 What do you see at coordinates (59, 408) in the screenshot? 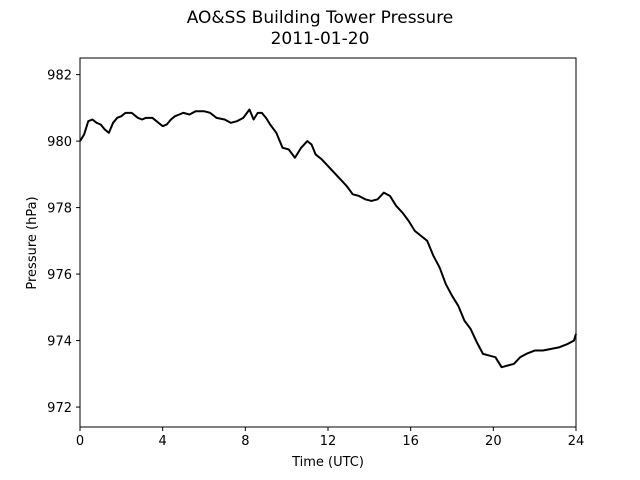
I see `y-tick-label: 972` at bounding box center [59, 408].